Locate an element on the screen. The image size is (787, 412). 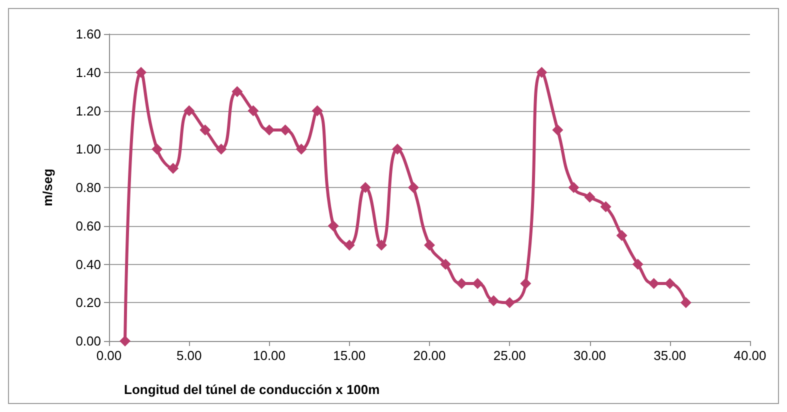
x-tick-label: 35.00 is located at coordinates (670, 355).